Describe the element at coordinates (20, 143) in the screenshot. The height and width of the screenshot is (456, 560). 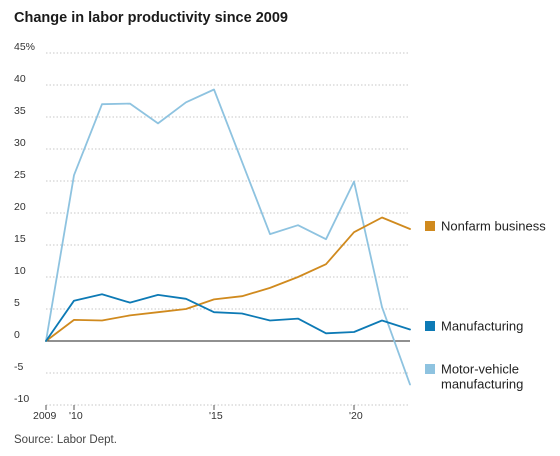
I see `y-tick-label: 30` at that location.